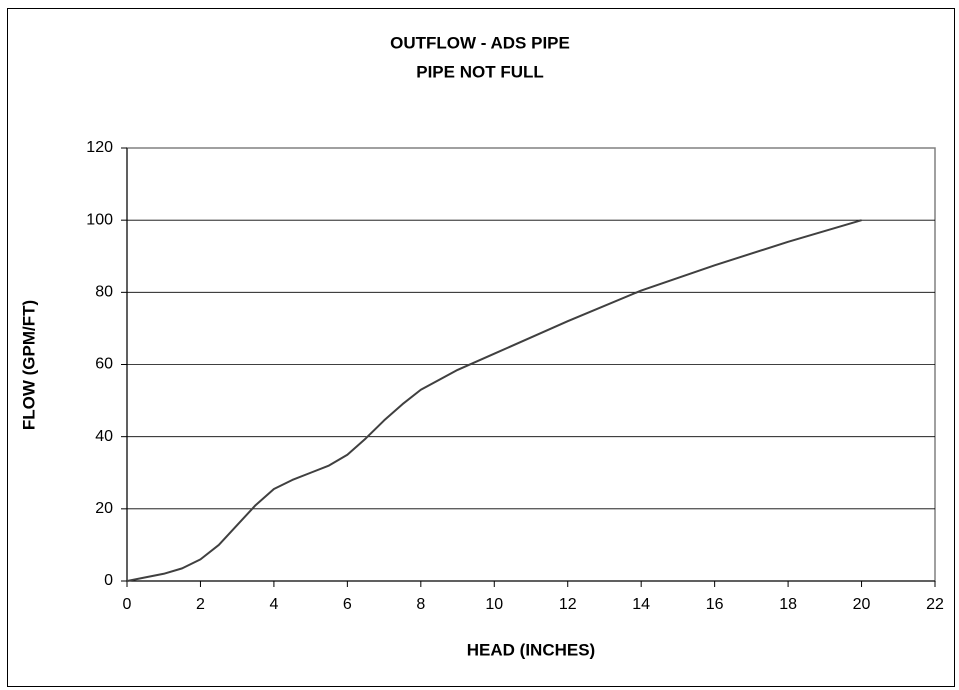  What do you see at coordinates (108, 580) in the screenshot?
I see `y-tick-label: 0` at bounding box center [108, 580].